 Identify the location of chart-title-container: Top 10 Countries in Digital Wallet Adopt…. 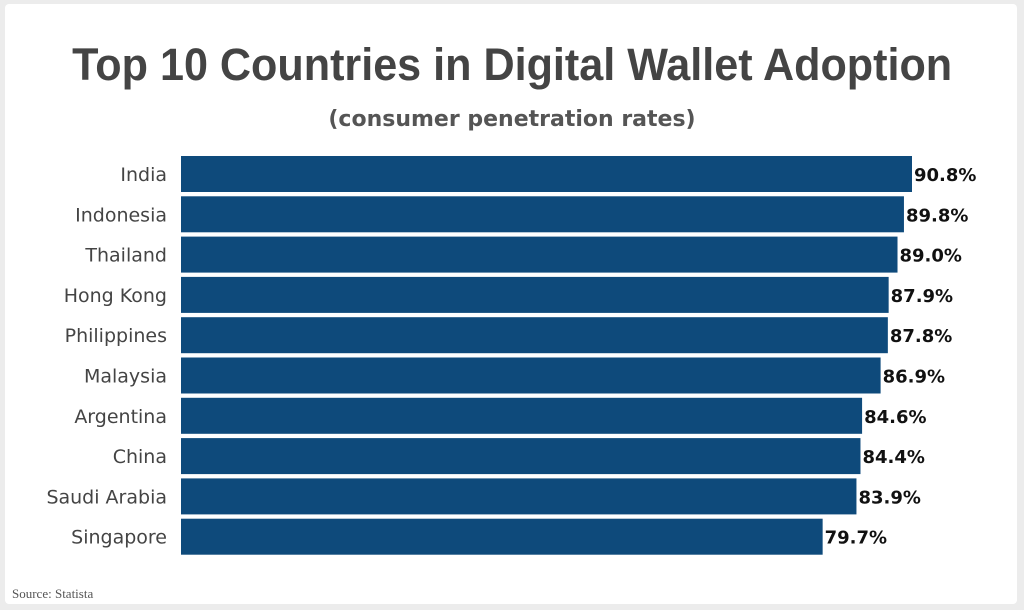
(512, 66).